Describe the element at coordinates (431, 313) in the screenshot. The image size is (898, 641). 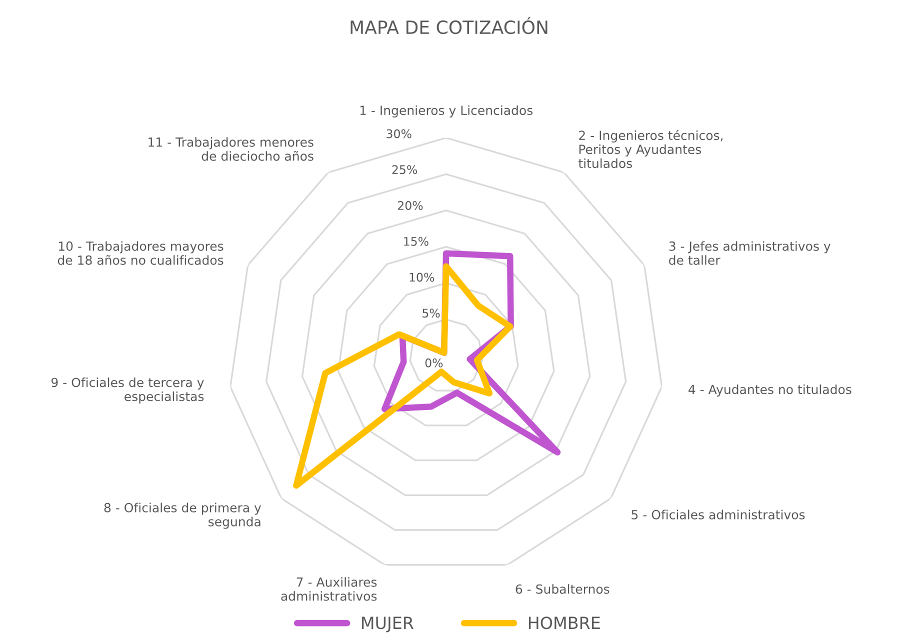
I see `y-tick-label: 5%` at that location.